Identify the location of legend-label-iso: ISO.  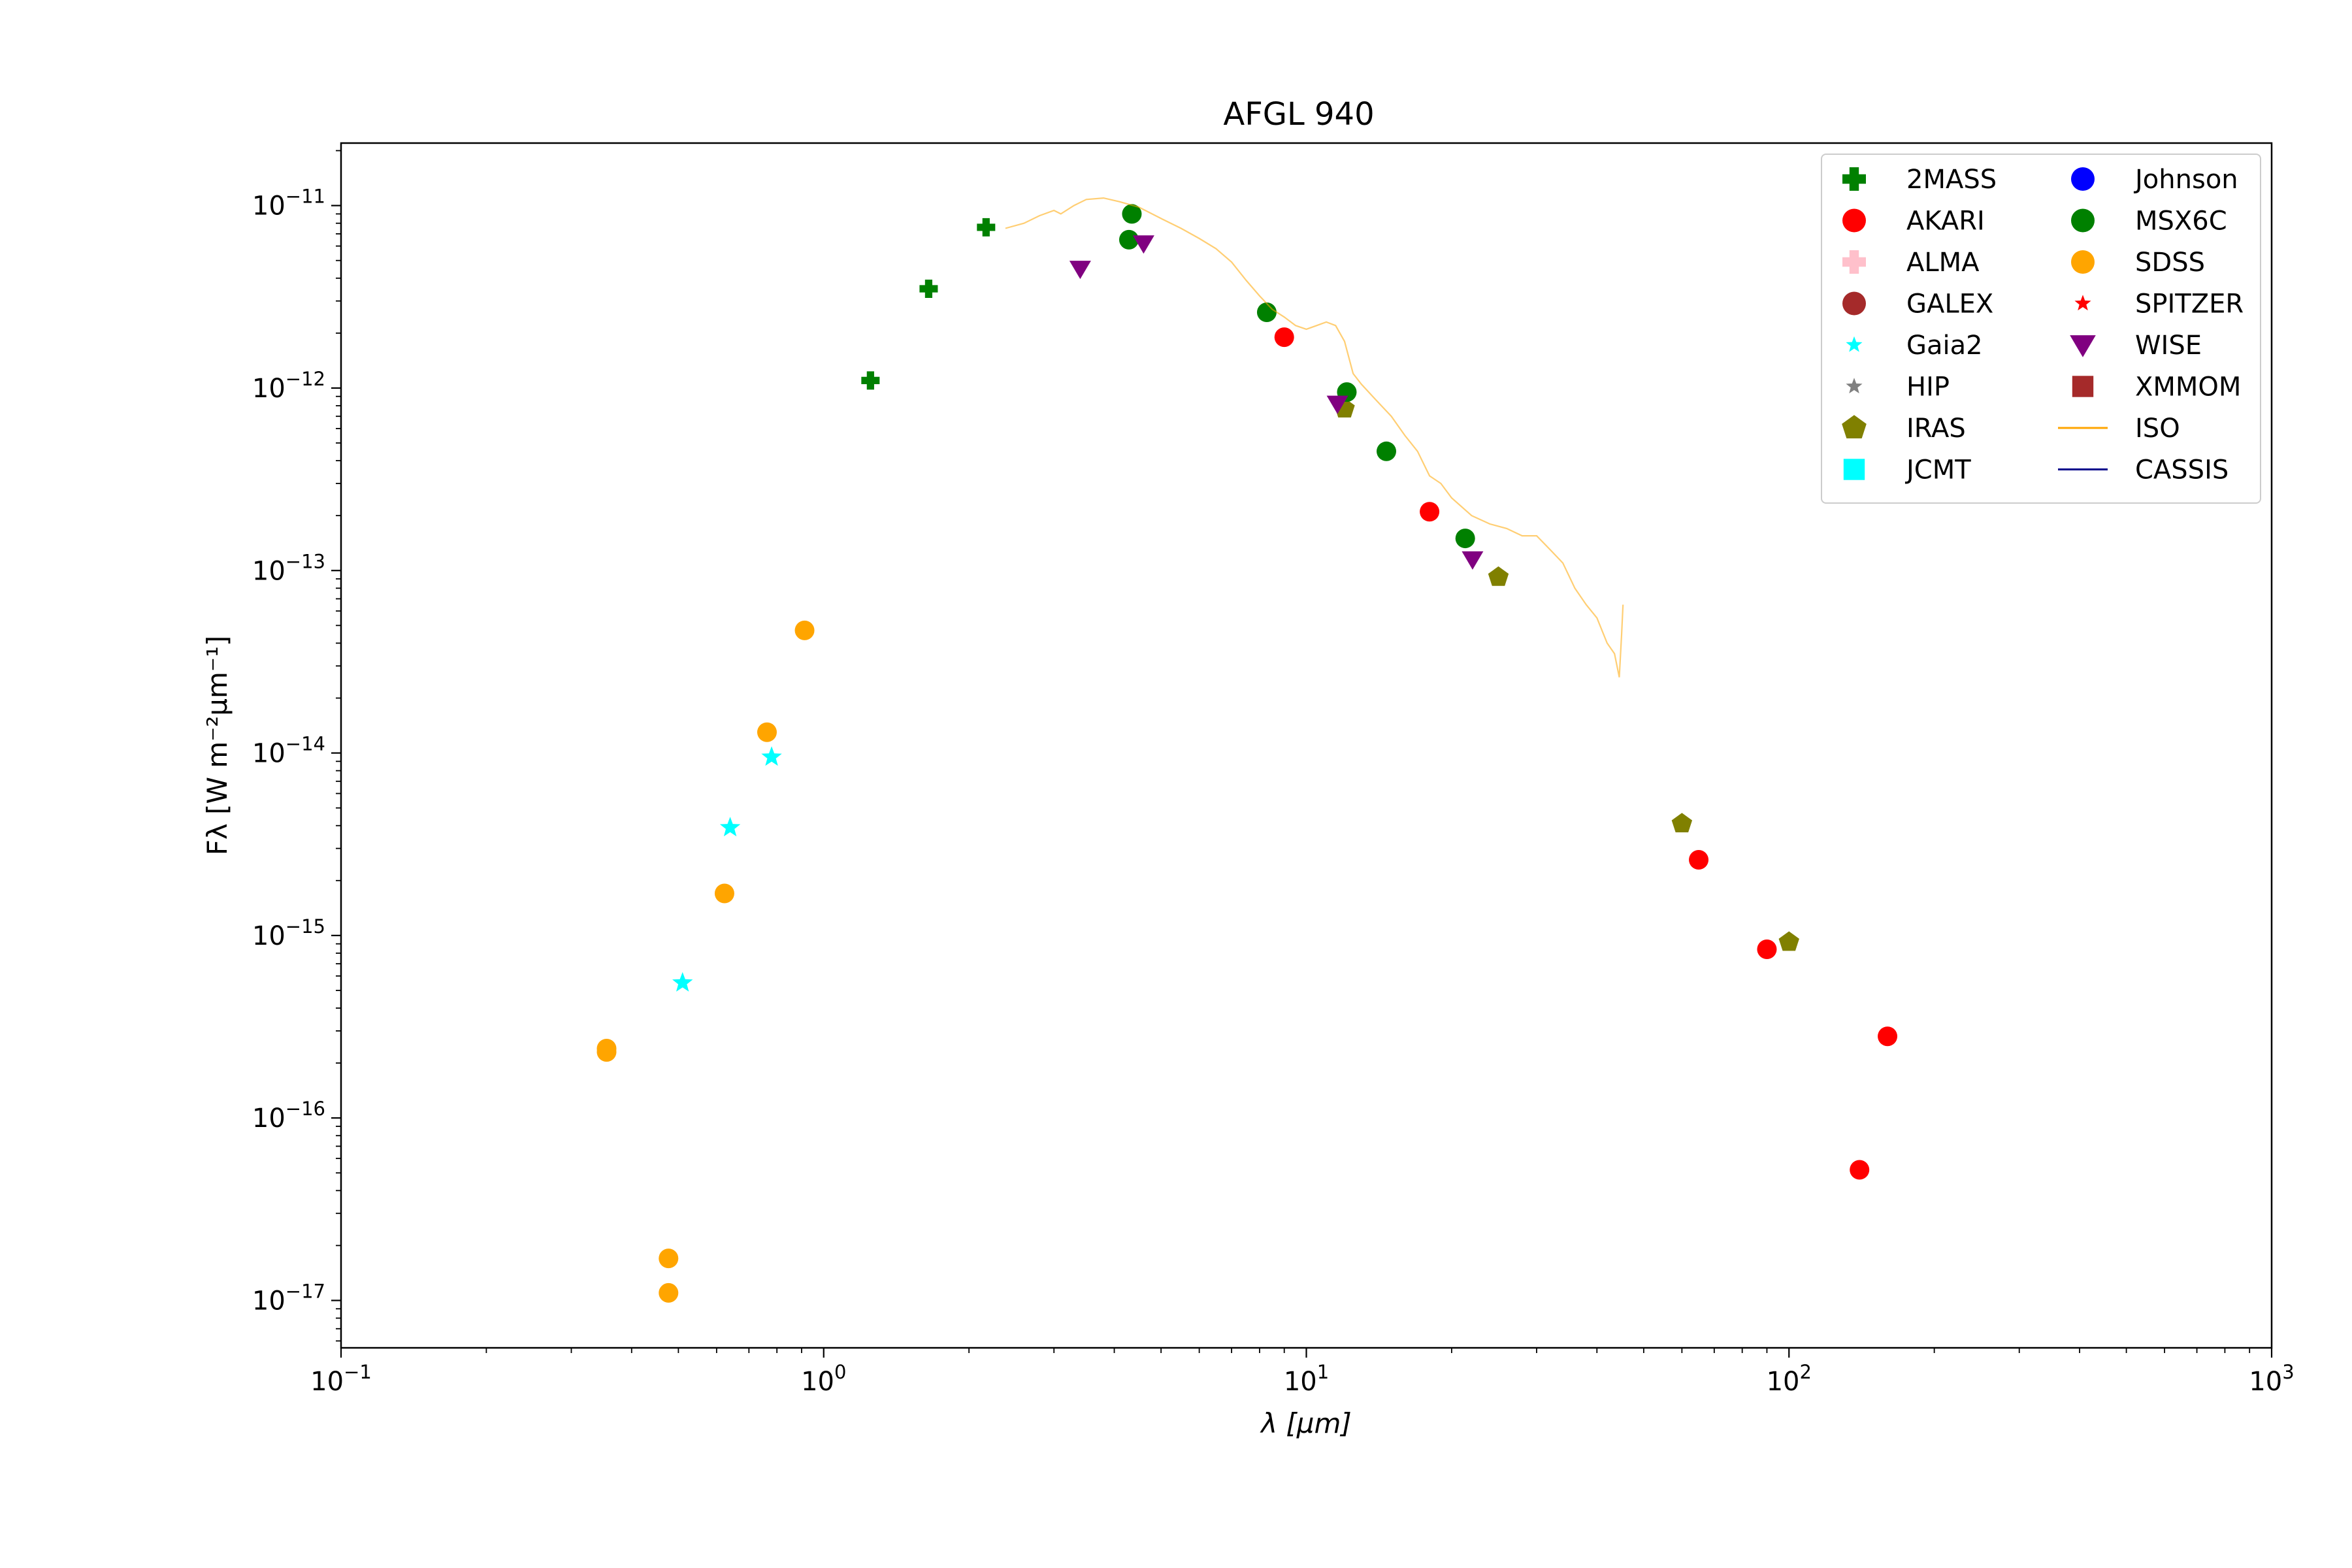
(2157, 429).